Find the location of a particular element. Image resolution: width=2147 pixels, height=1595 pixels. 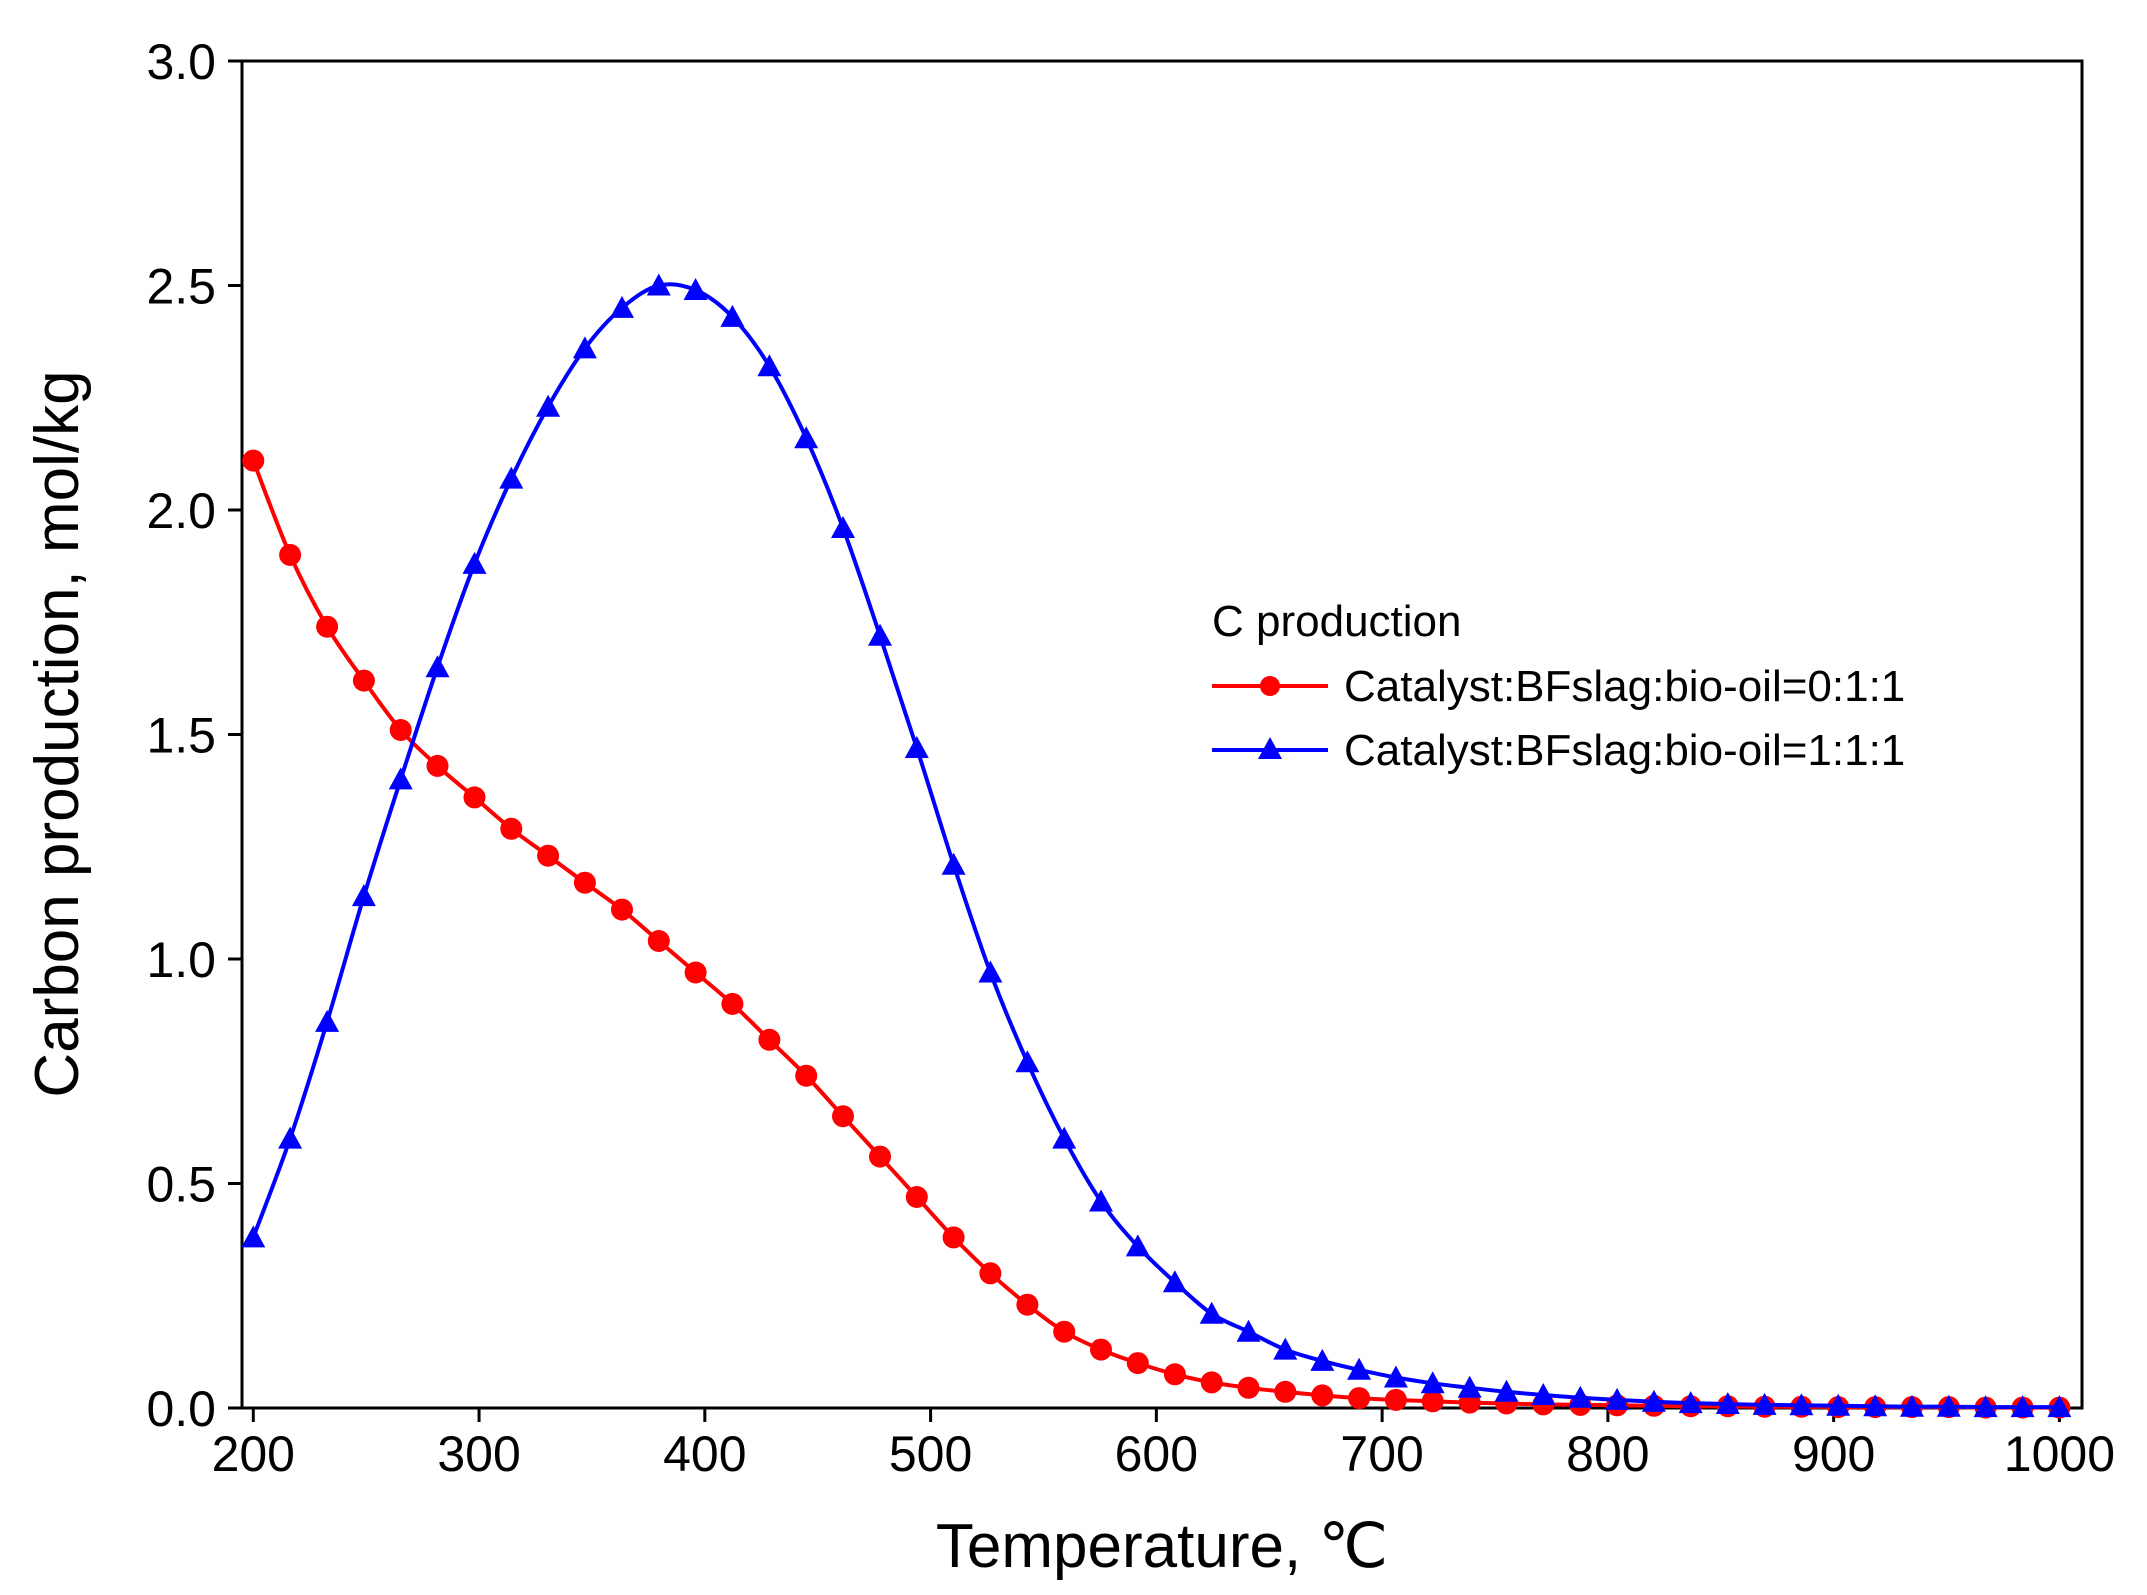

legend-title: C production is located at coordinates (1336, 621).